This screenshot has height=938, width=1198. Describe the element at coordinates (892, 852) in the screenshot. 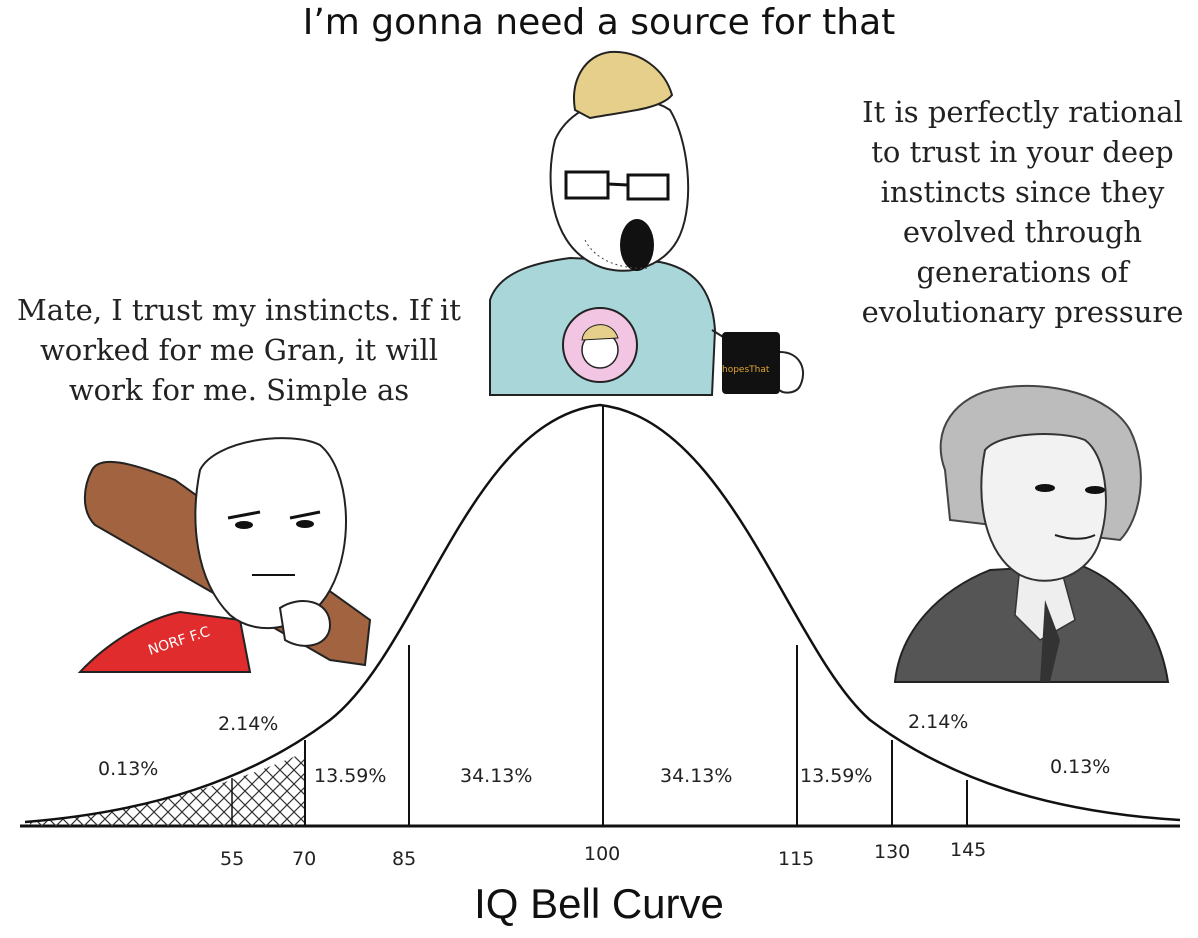

I see `tick-130: 130` at that location.